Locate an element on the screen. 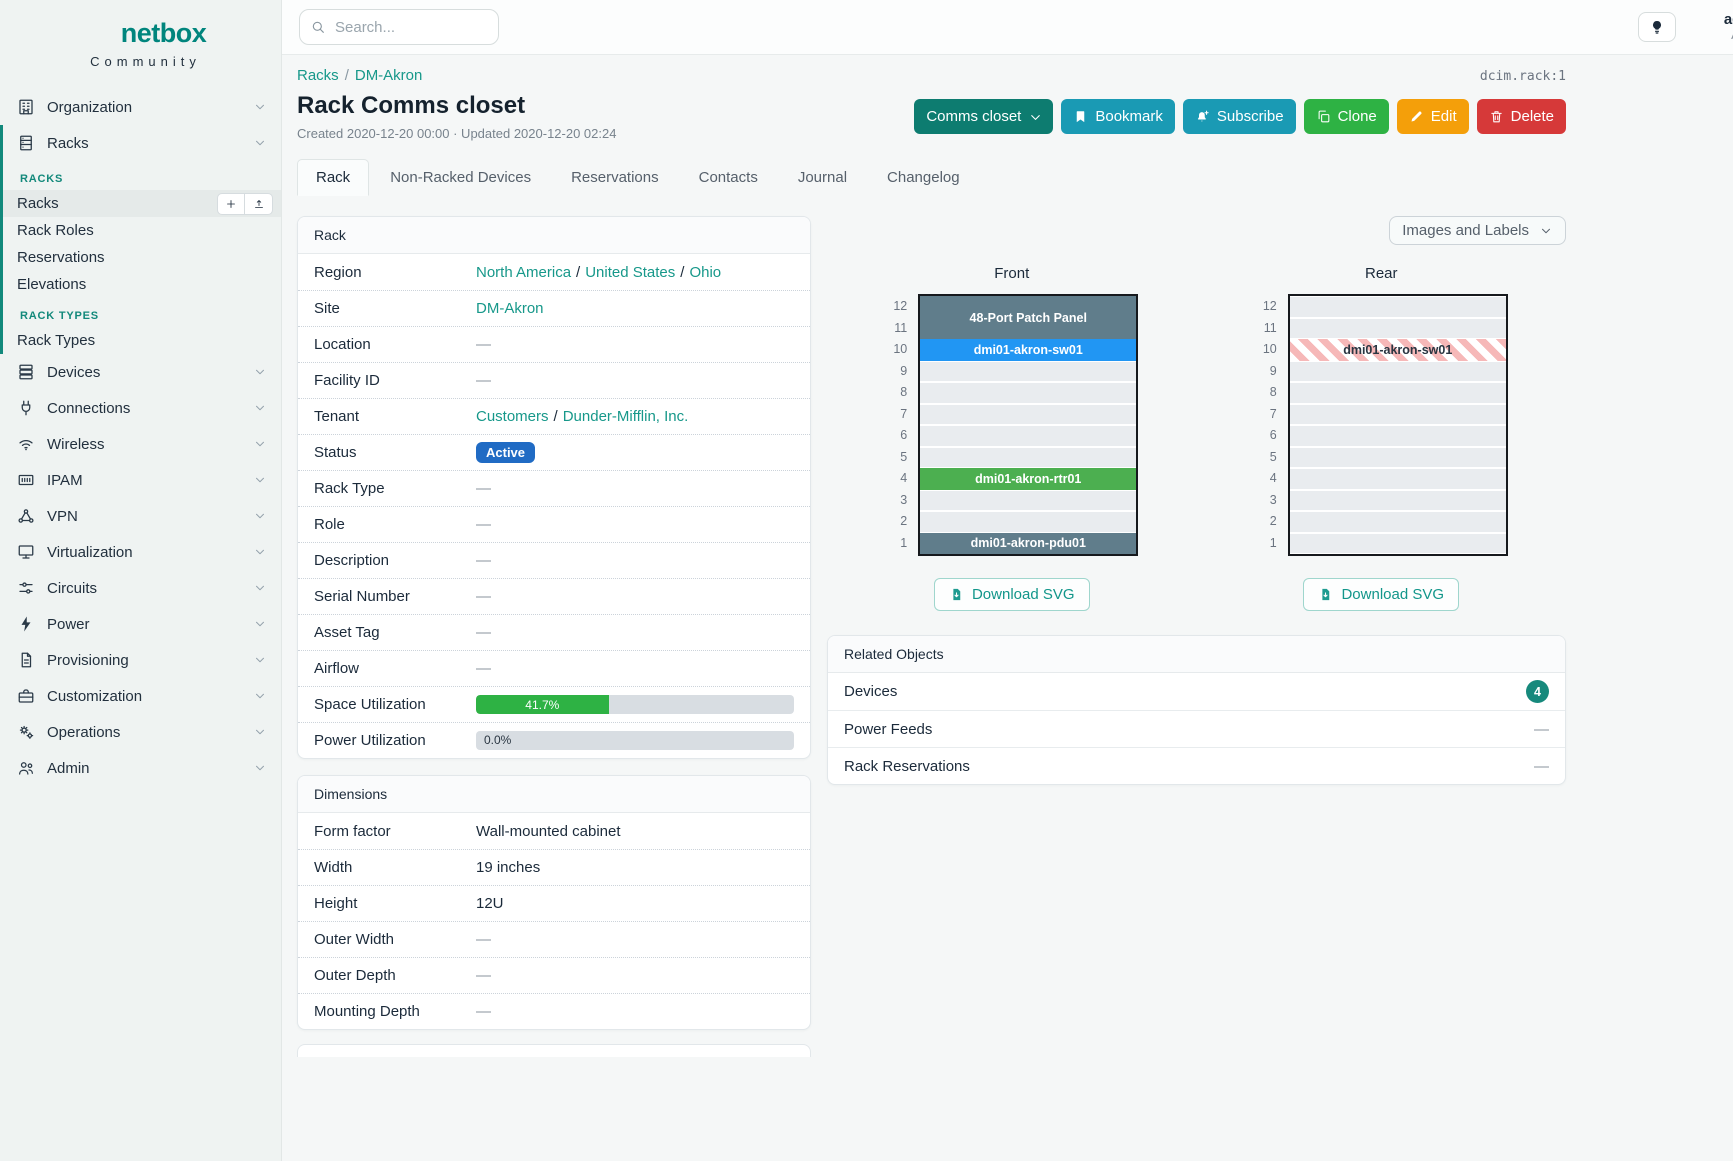 This screenshot has width=1733, height=1161. monitor-icon is located at coordinates (26, 552).